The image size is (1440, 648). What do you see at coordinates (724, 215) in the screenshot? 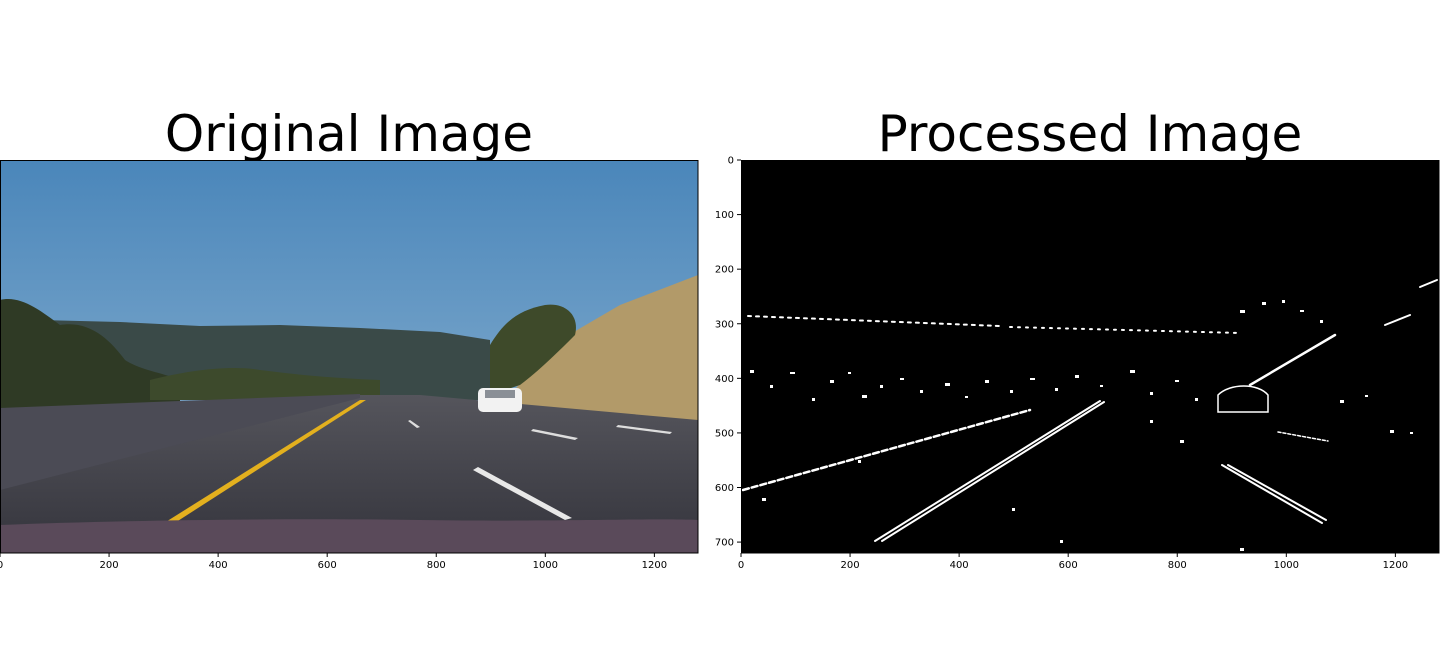
I see `processed-y-tick-label: 100` at bounding box center [724, 215].